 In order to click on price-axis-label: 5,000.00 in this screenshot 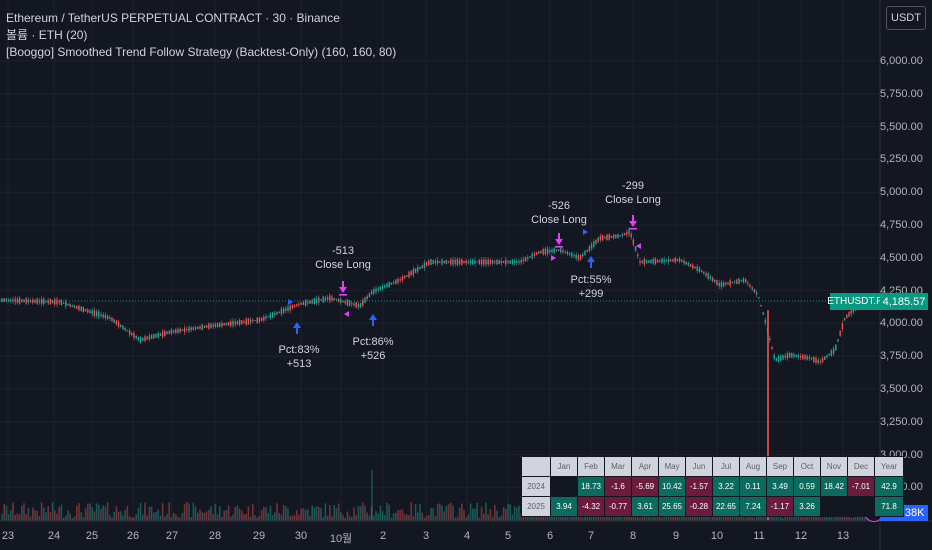, I will do `click(901, 192)`.